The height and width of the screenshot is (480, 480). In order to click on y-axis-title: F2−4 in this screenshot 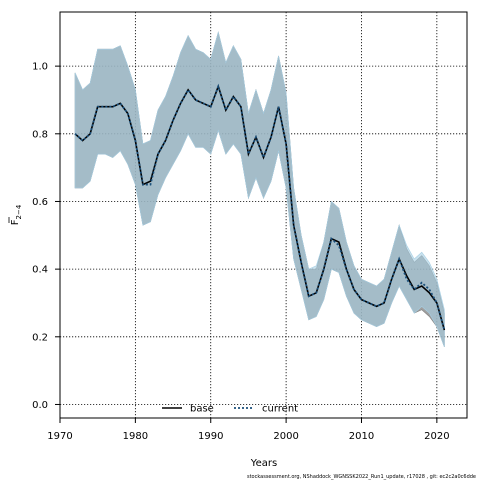, I will do `click(15, 214)`.